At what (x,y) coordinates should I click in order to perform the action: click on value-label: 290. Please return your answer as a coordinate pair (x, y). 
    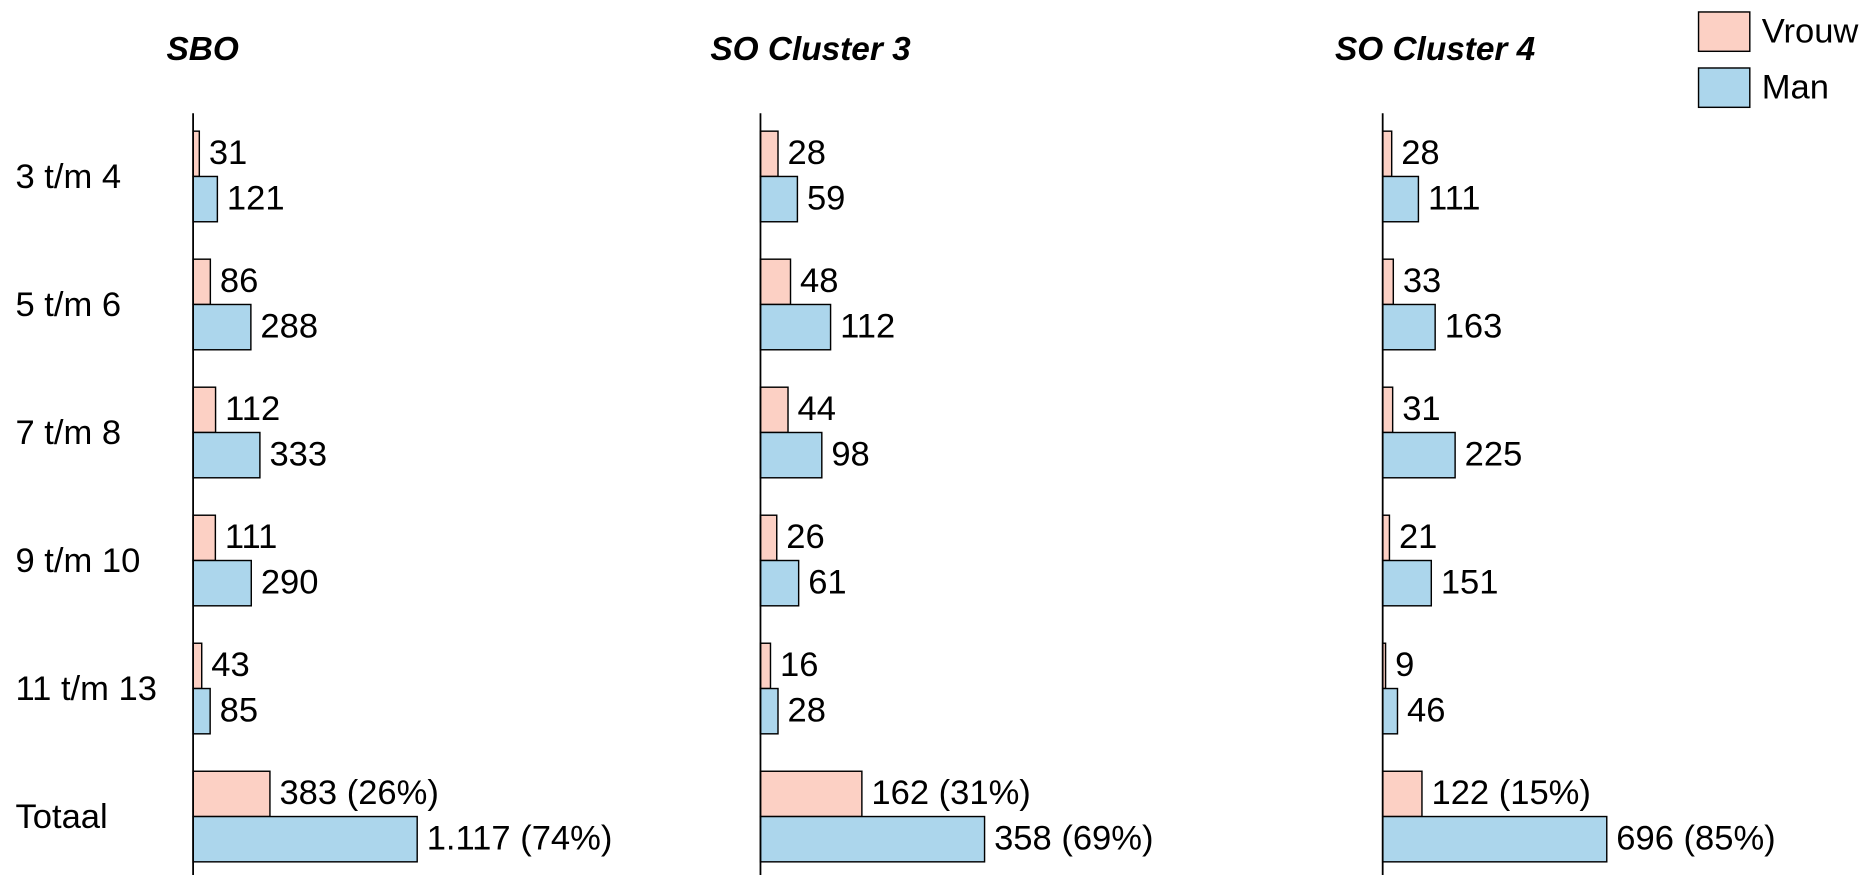
    Looking at the image, I should click on (290, 582).